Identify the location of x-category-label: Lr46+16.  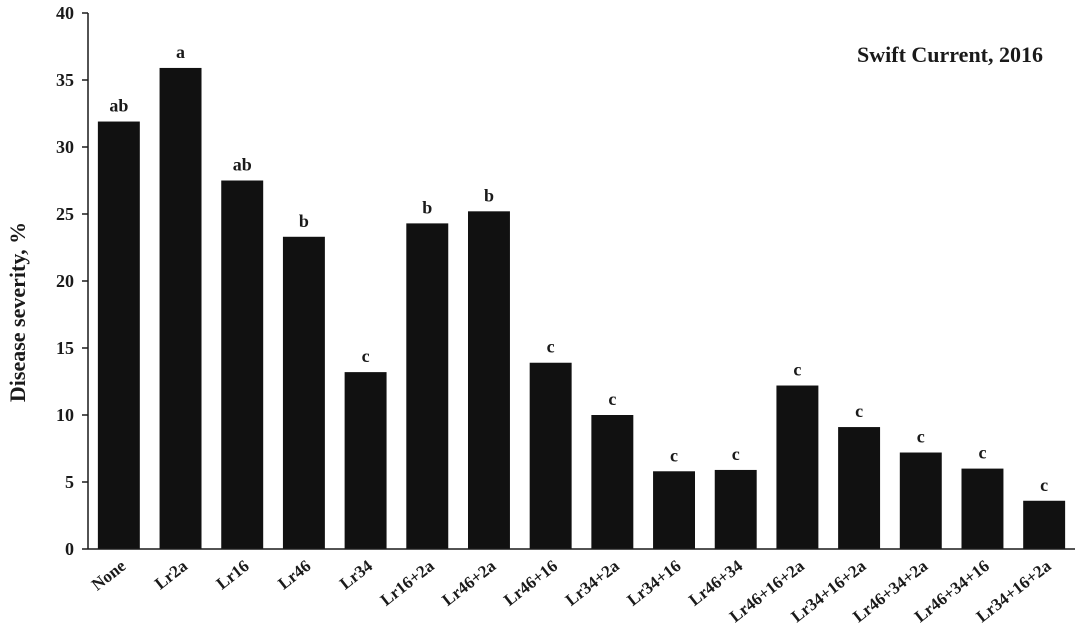
(530, 582).